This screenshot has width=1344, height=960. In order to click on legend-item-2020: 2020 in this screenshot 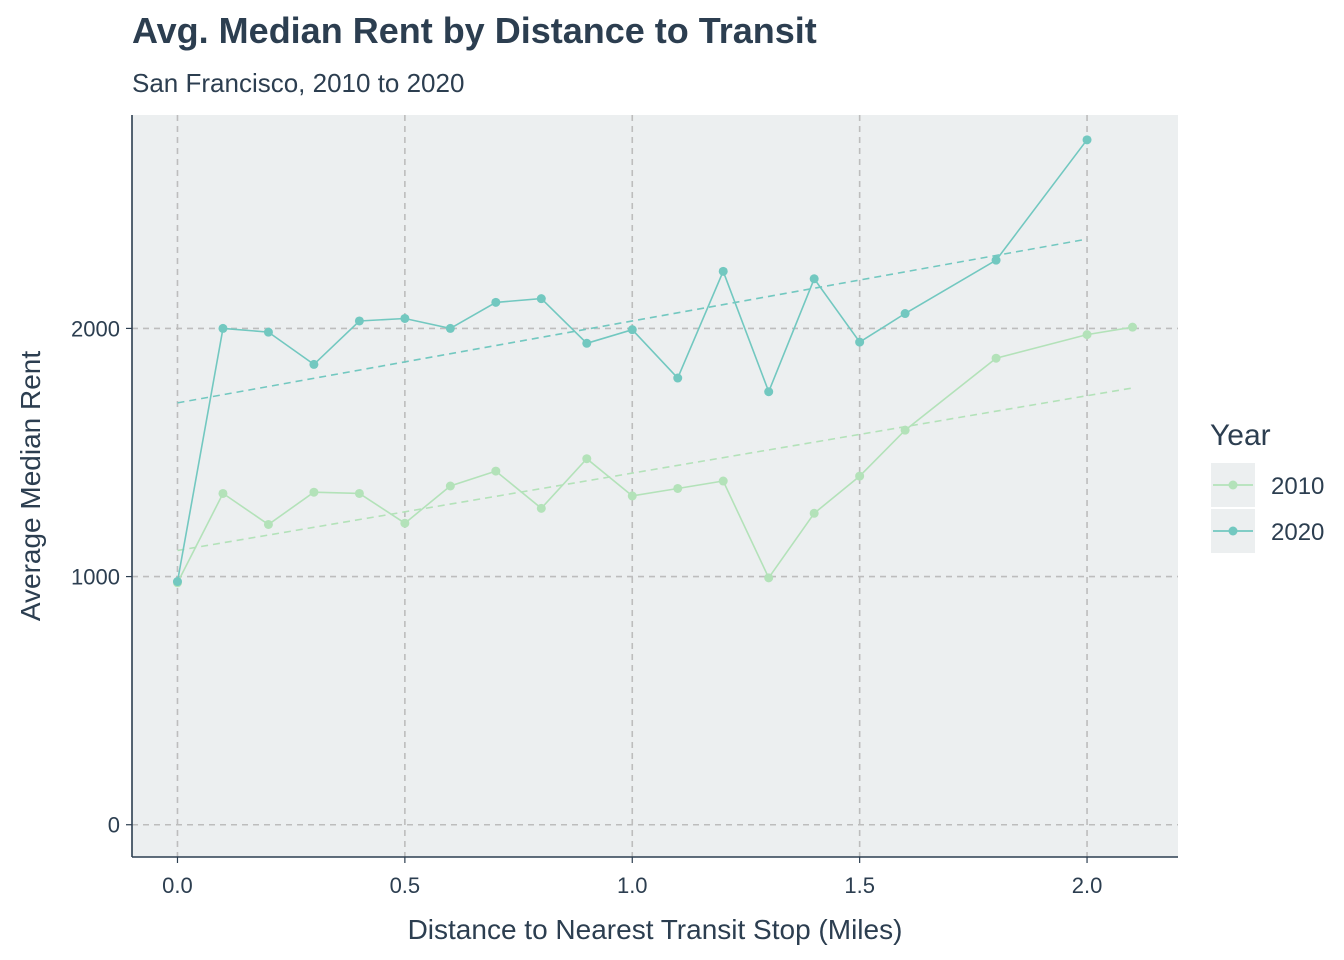, I will do `click(1267, 531)`.